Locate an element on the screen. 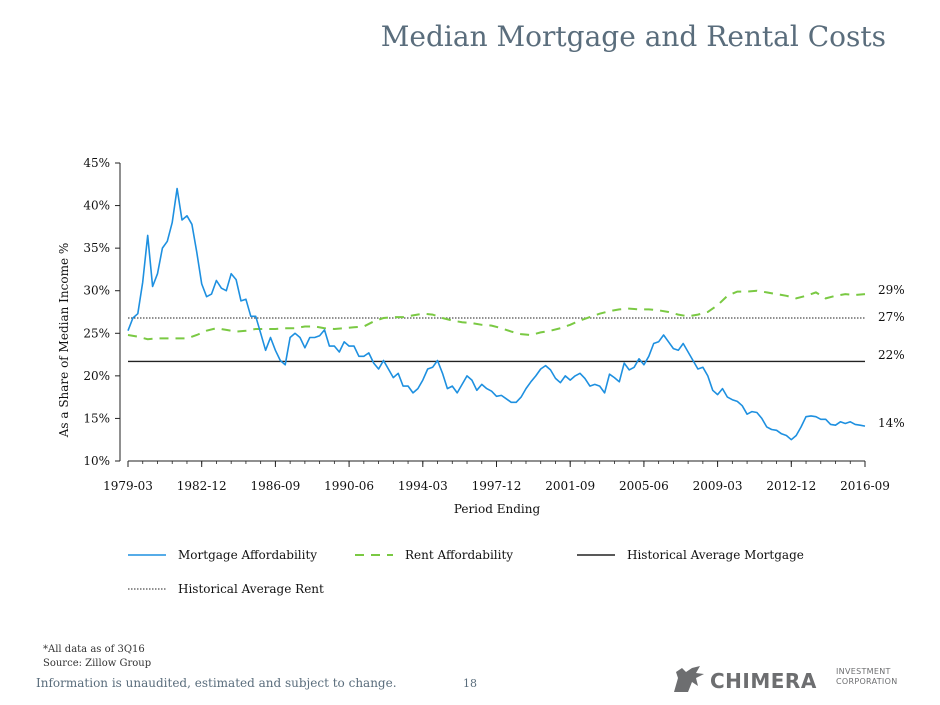 This screenshot has width=940, height=705. end-value-label: 14% is located at coordinates (891, 423).